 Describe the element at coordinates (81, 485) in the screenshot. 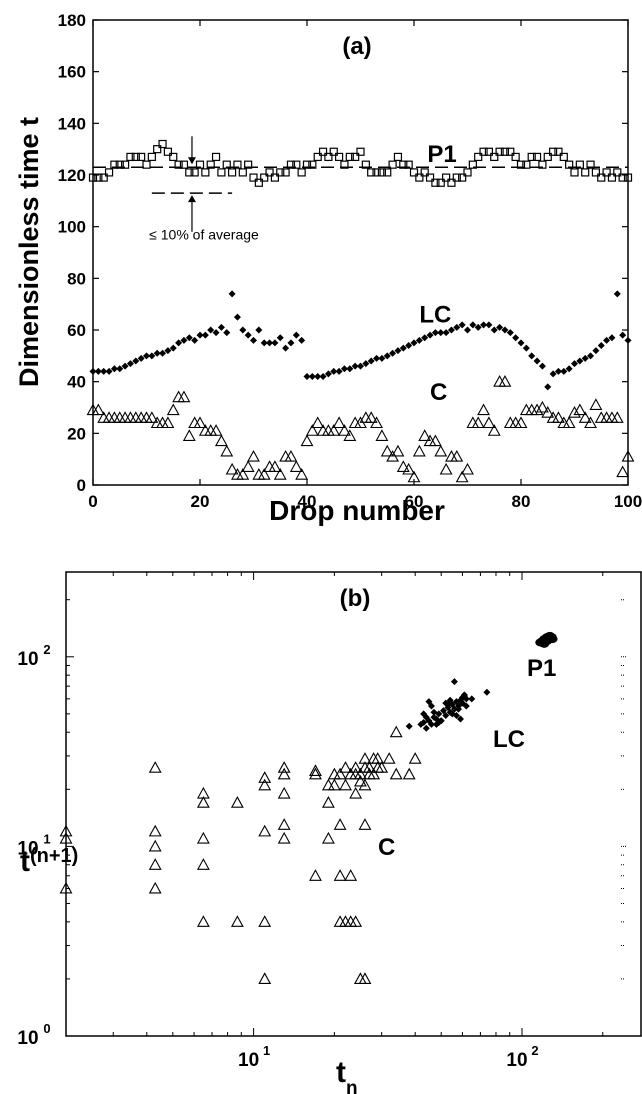

I see `y-tick-label: 0` at that location.